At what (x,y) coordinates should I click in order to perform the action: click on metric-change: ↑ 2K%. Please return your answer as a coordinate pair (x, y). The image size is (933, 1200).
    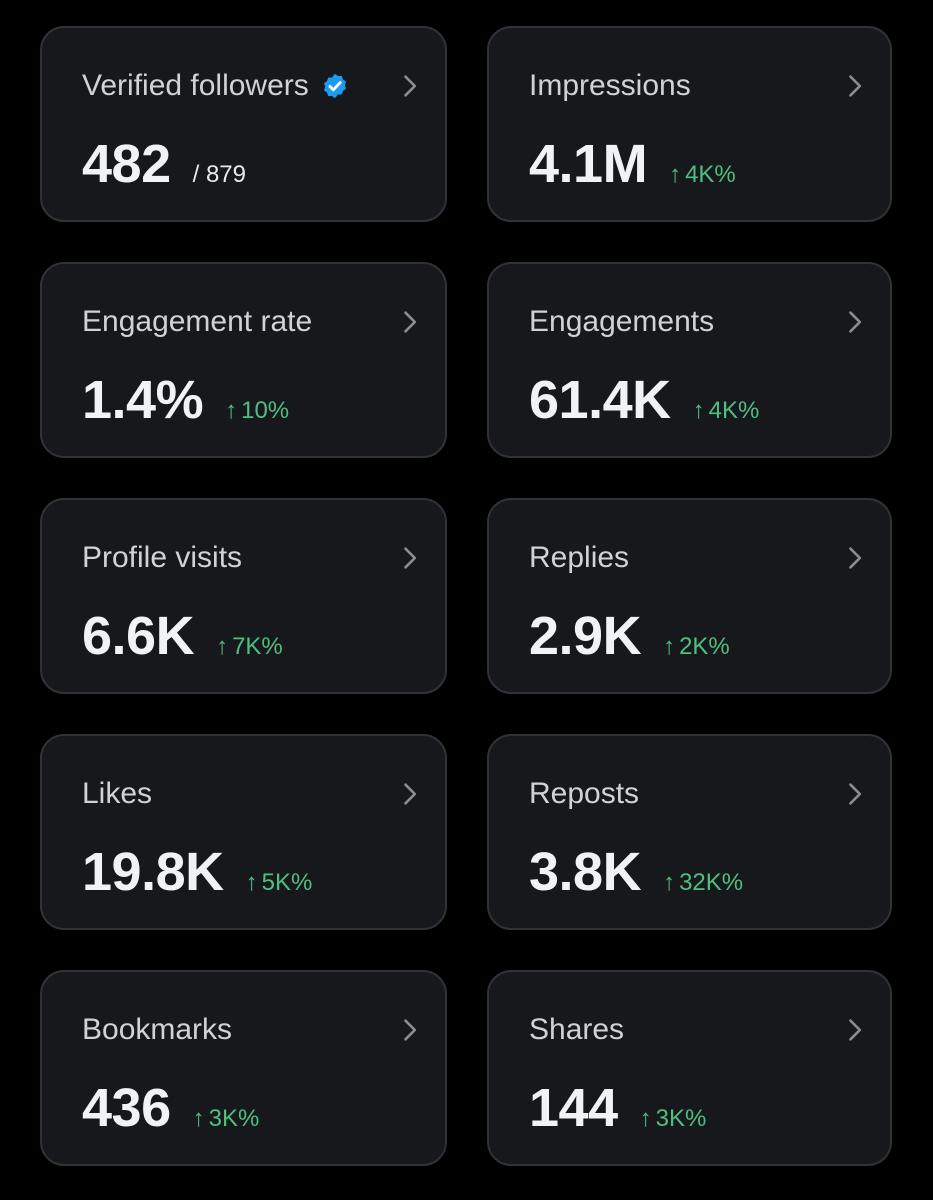
    Looking at the image, I should click on (696, 647).